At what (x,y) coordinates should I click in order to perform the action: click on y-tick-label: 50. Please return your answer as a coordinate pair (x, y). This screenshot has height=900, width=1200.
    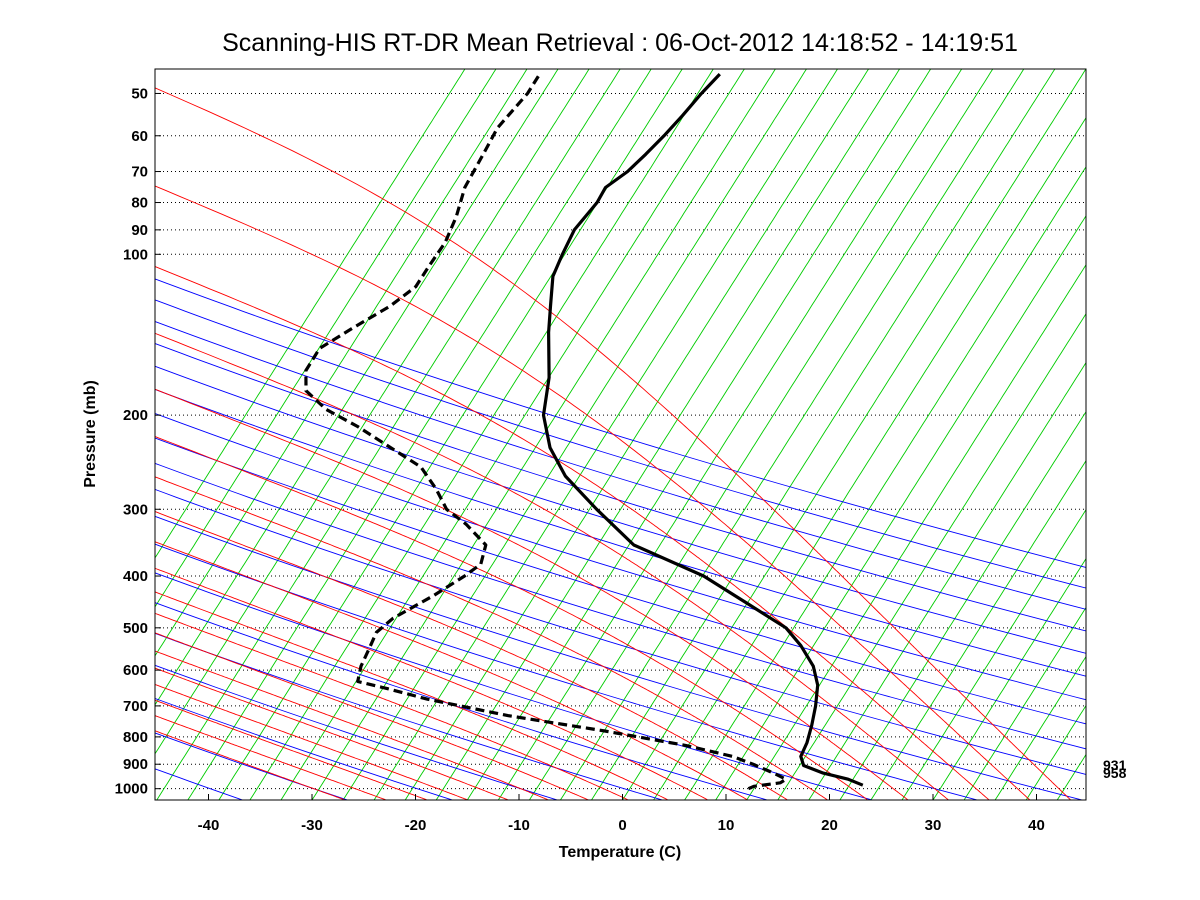
    Looking at the image, I should click on (139, 93).